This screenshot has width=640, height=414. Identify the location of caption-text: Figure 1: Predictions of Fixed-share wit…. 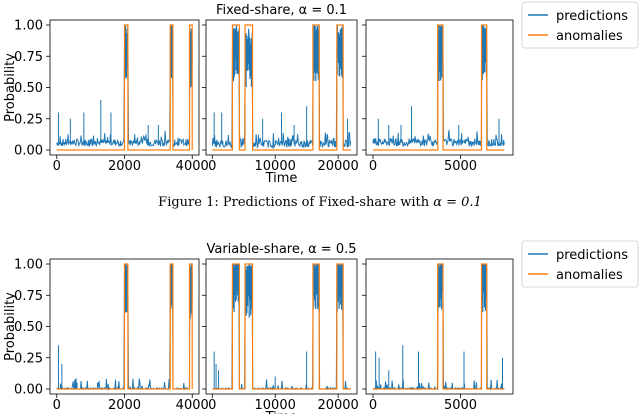
(296, 202).